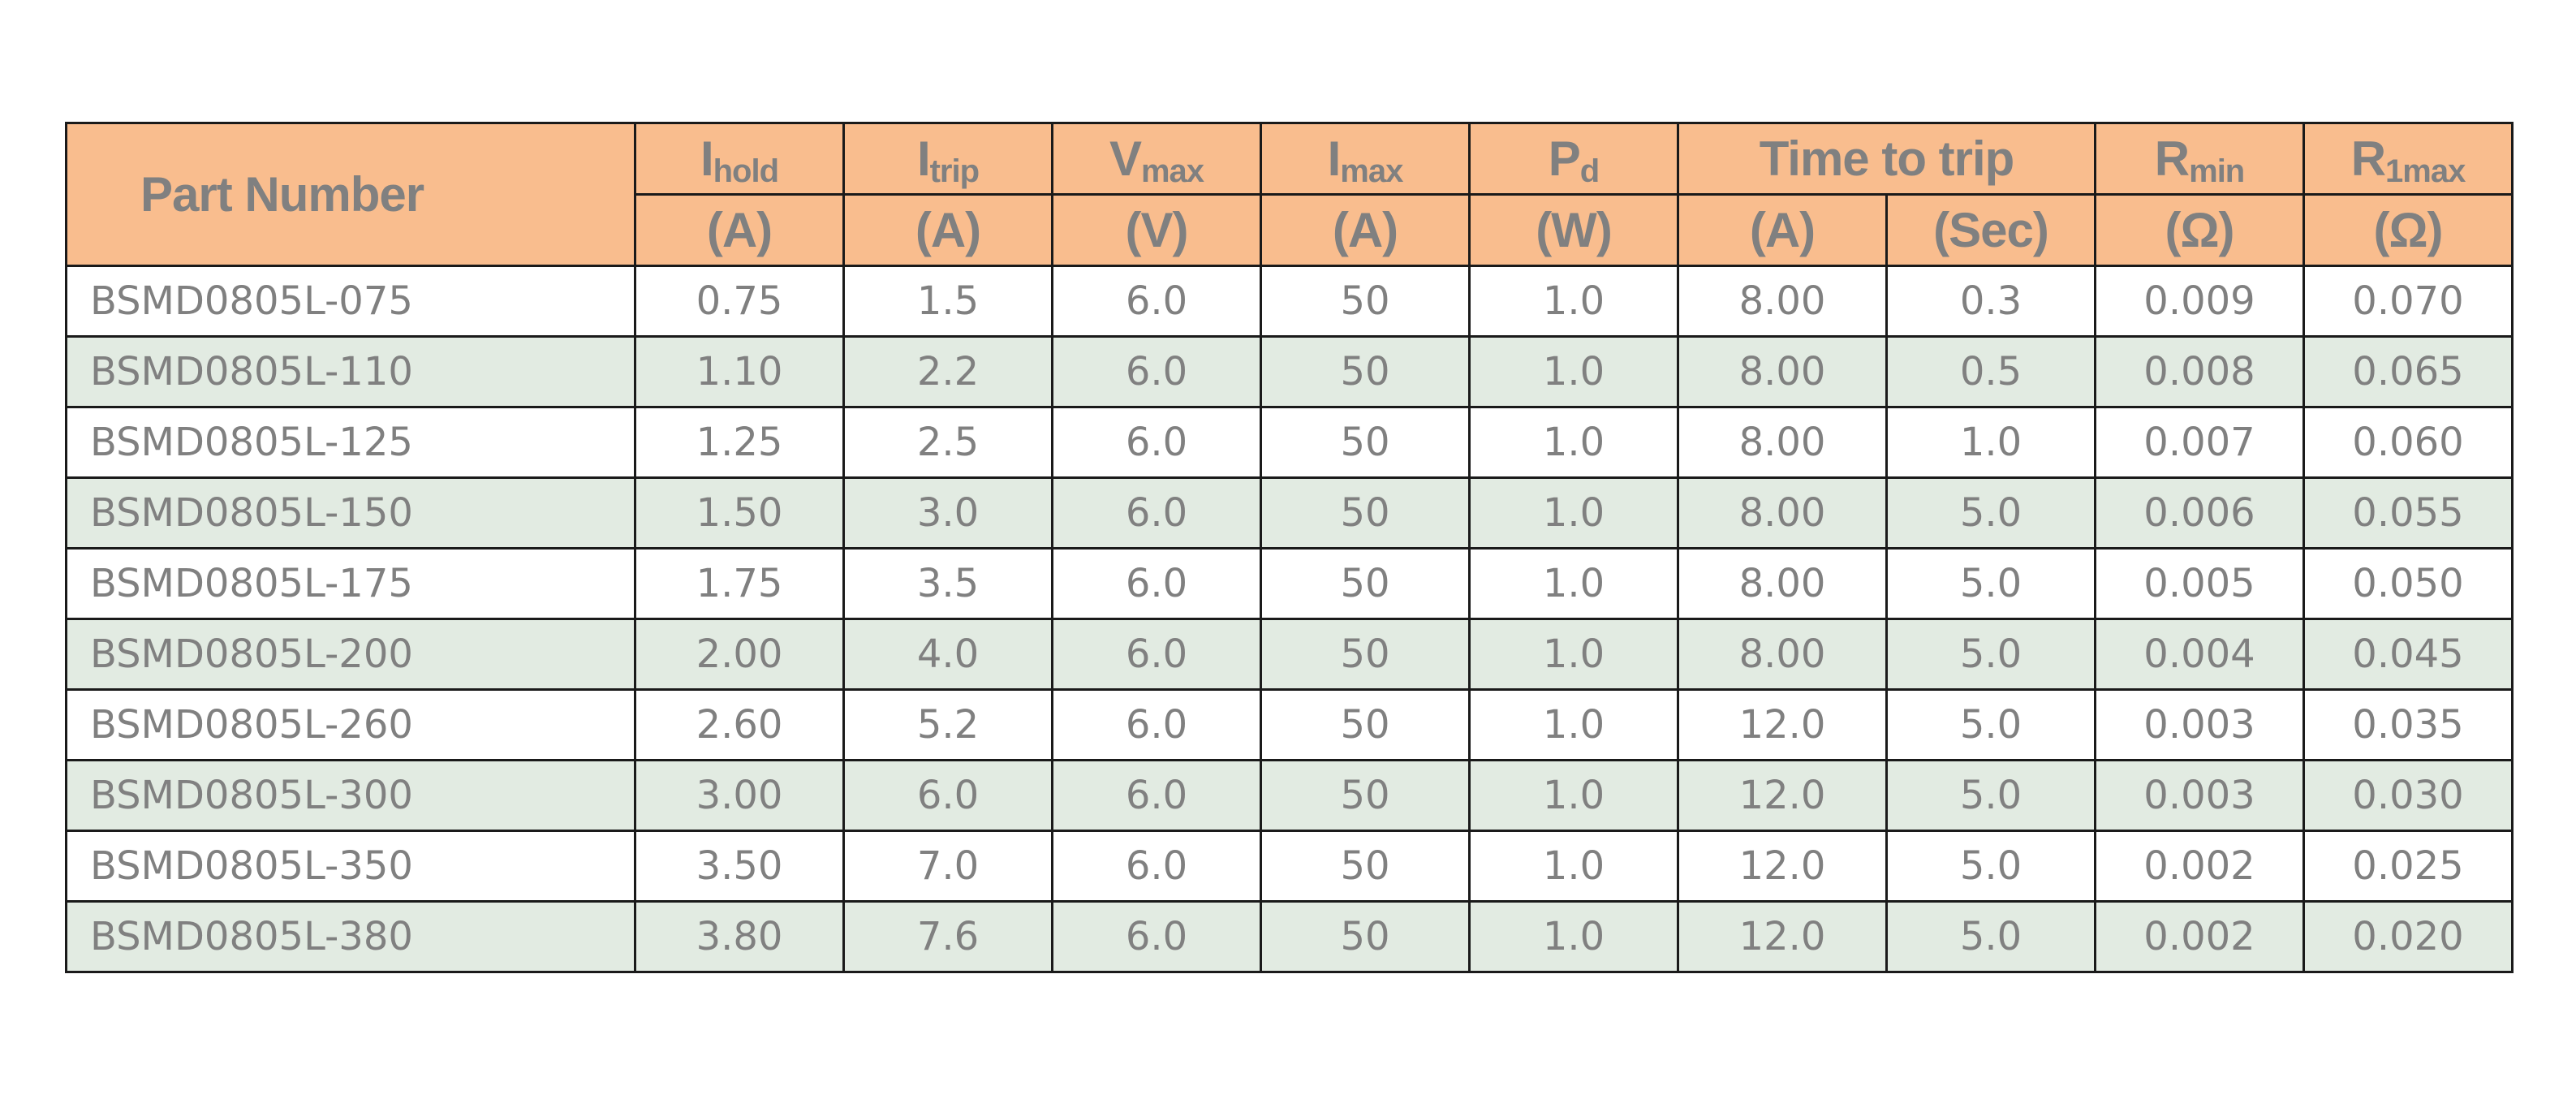 The width and height of the screenshot is (2576, 1112). I want to click on header-itrip-sub: trip, so click(954, 171).